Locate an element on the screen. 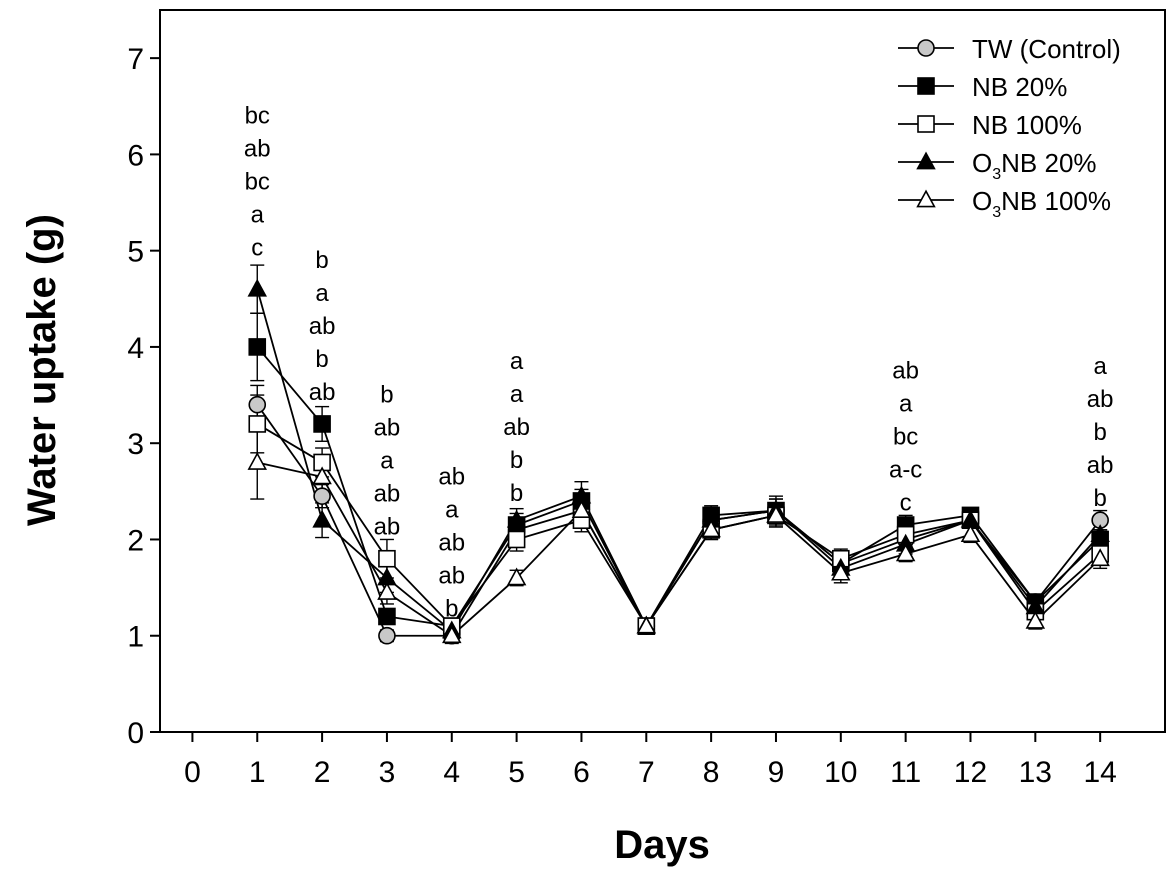 The image size is (1175, 878). significance-group: ab a ab ab b is located at coordinates (451, 542).